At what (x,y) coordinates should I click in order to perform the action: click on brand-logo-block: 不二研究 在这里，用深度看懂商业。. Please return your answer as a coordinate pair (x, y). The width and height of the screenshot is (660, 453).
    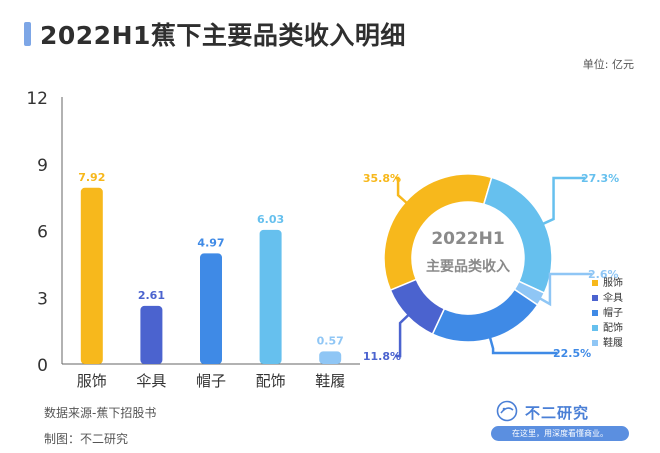
    Looking at the image, I should click on (560, 421).